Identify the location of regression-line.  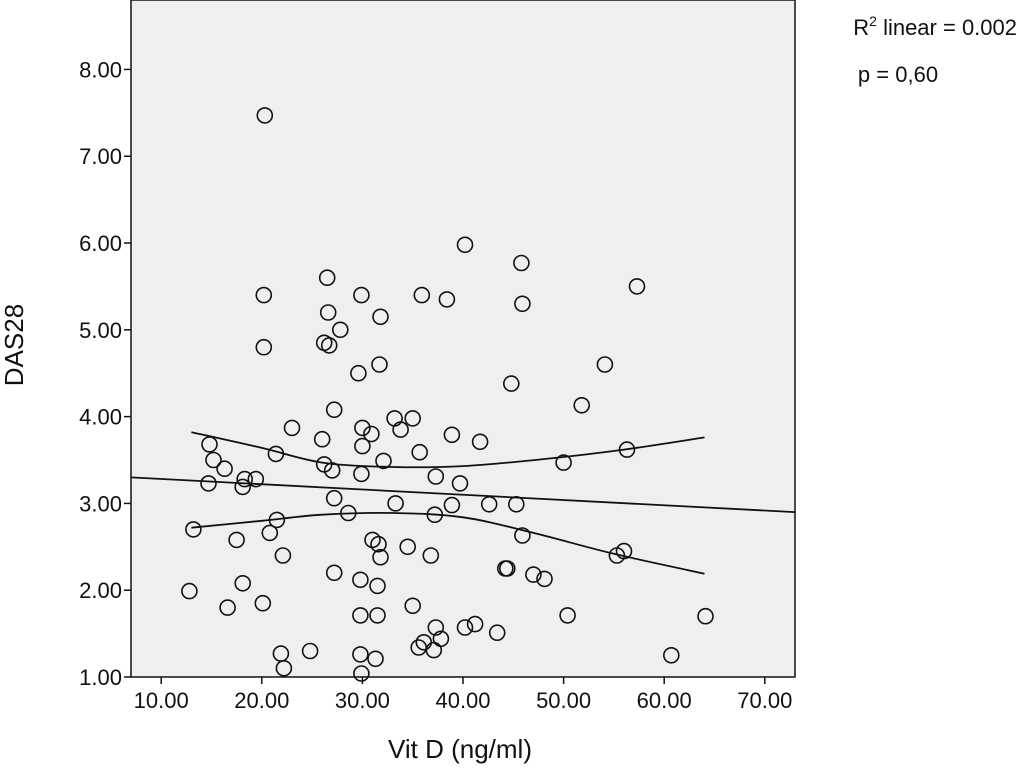
(463, 494).